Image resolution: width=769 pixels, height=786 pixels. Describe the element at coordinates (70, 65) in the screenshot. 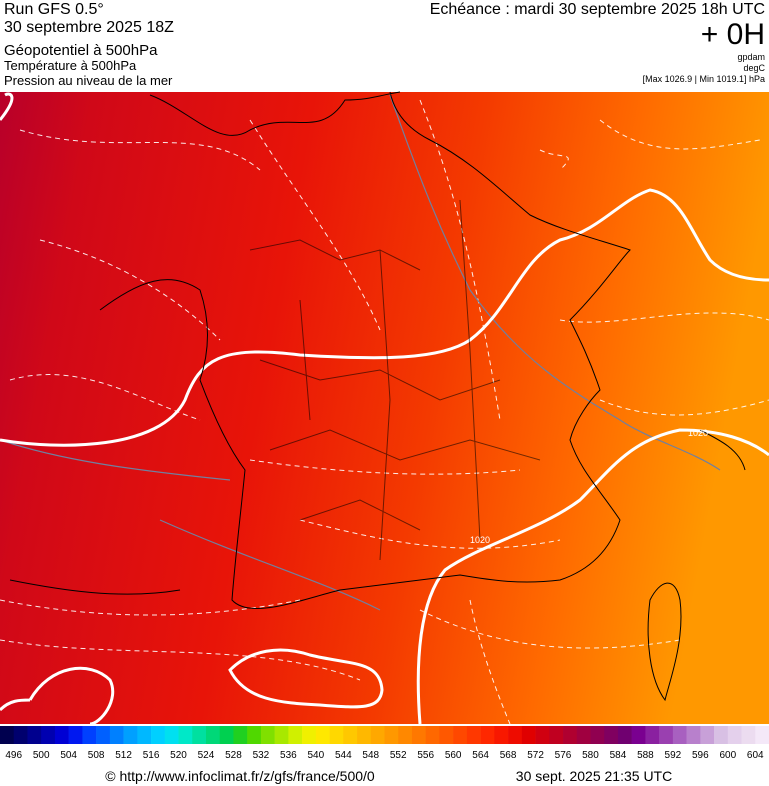

I see `field-temperature: Température à 500hPa` at that location.